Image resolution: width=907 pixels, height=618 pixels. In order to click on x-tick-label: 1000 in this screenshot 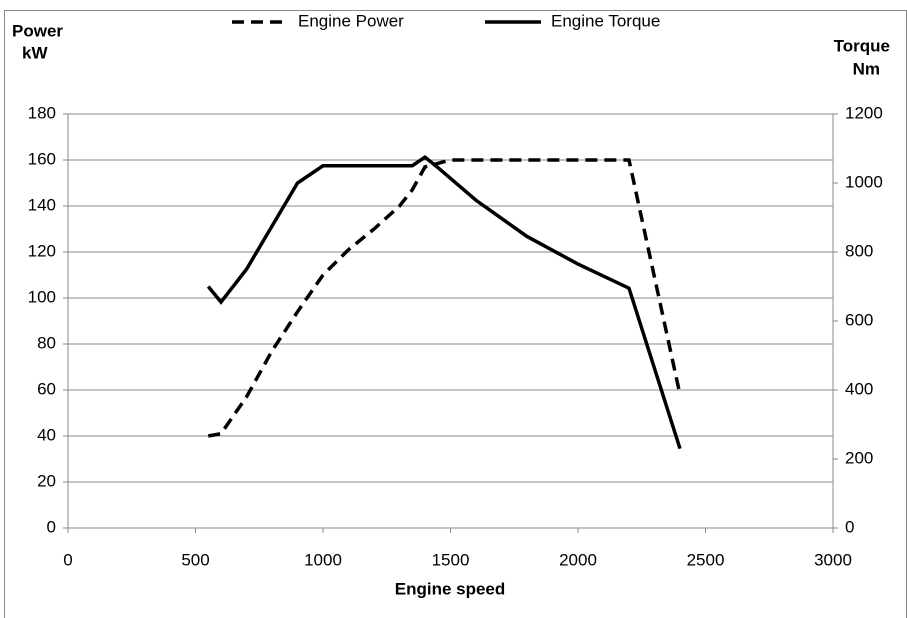, I will do `click(323, 559)`.